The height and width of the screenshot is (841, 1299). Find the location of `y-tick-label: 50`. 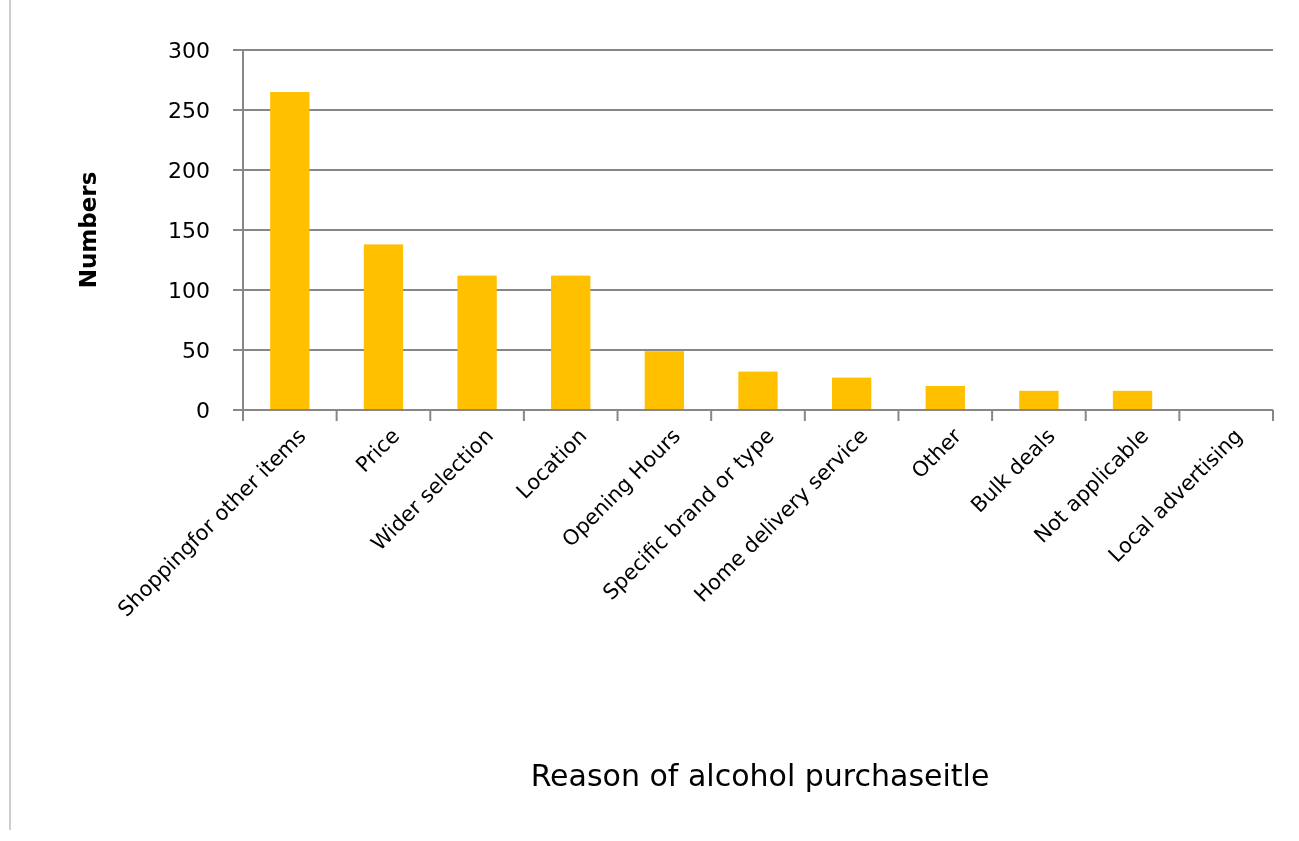

y-tick-label: 50 is located at coordinates (196, 350).